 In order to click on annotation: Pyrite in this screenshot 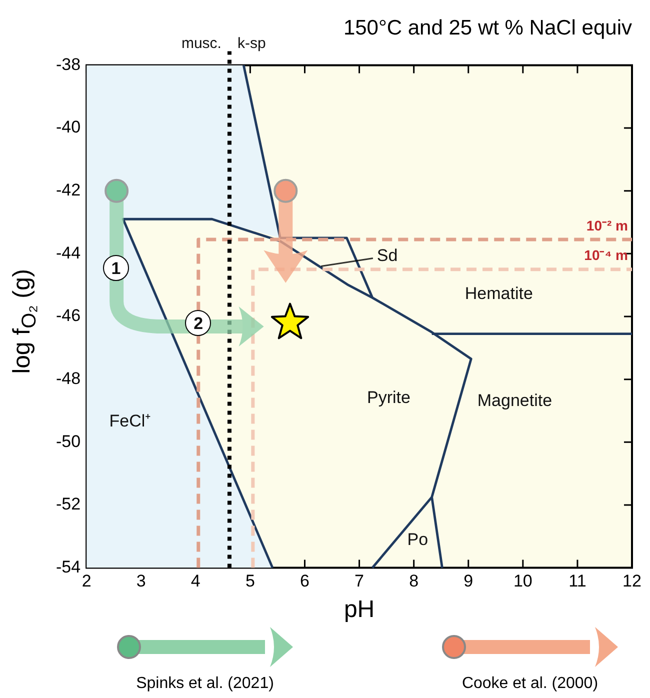, I will do `click(388, 398)`.